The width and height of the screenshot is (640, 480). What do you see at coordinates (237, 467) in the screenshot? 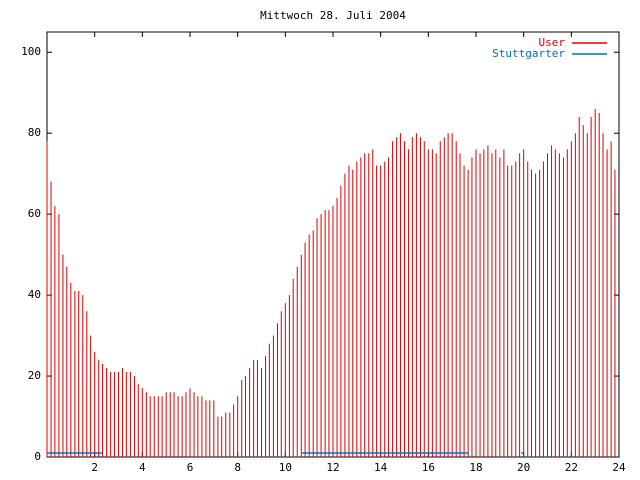
I see `x-tick-label: 8` at bounding box center [237, 467].